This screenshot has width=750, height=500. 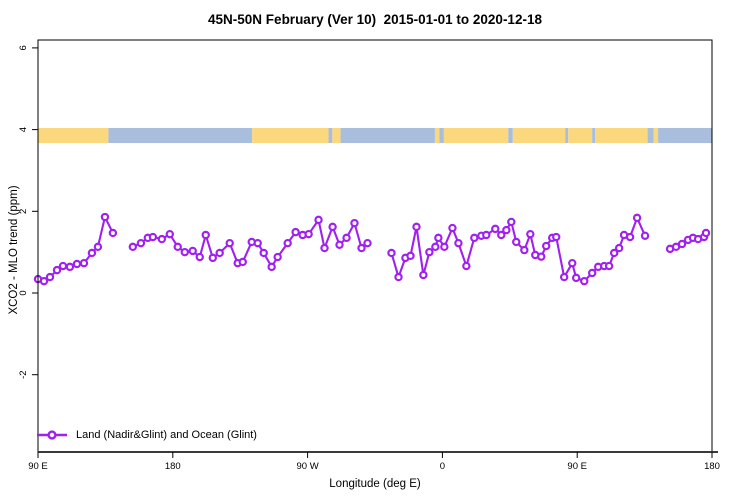 What do you see at coordinates (75, 248) in the screenshot?
I see `series-line-segment` at bounding box center [75, 248].